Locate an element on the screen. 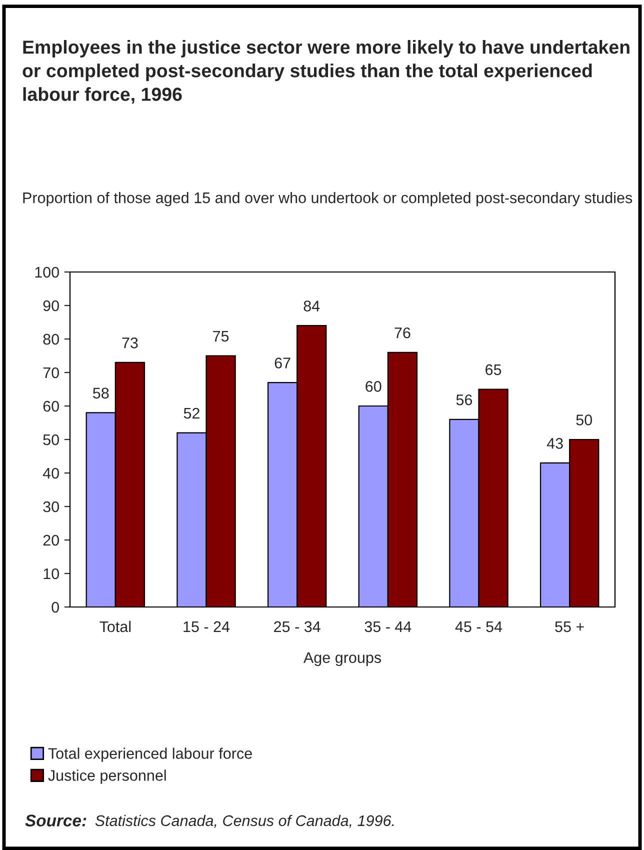 The height and width of the screenshot is (850, 644). legend-label: Justice personnel is located at coordinates (107, 777).